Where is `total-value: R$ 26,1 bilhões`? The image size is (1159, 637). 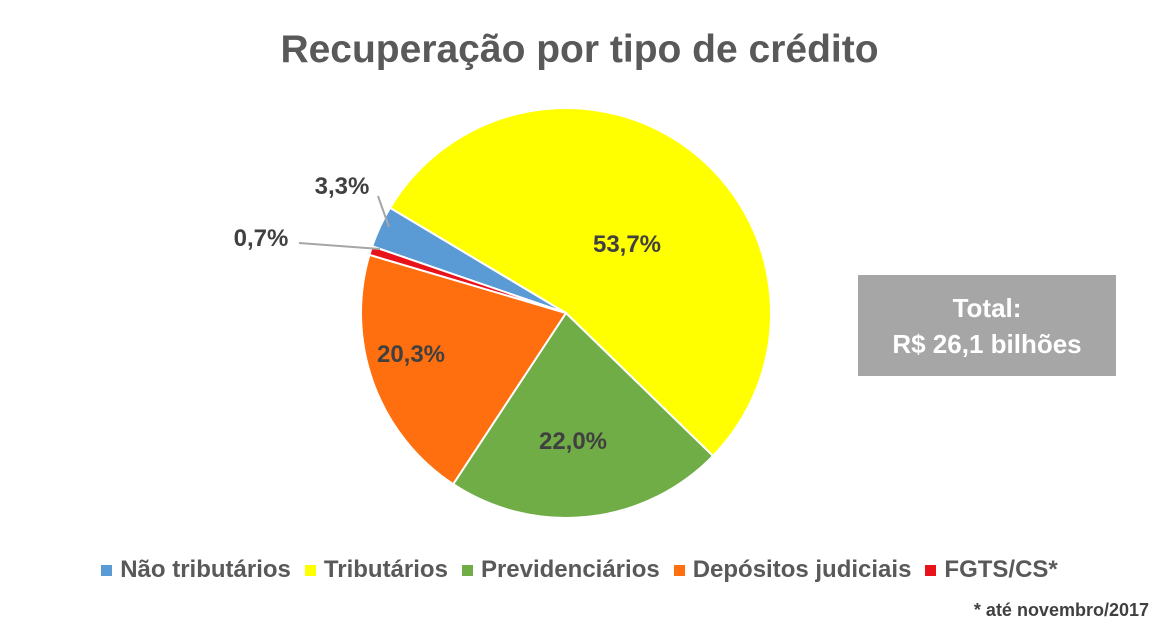
total-value: R$ 26,1 bilhões is located at coordinates (987, 343).